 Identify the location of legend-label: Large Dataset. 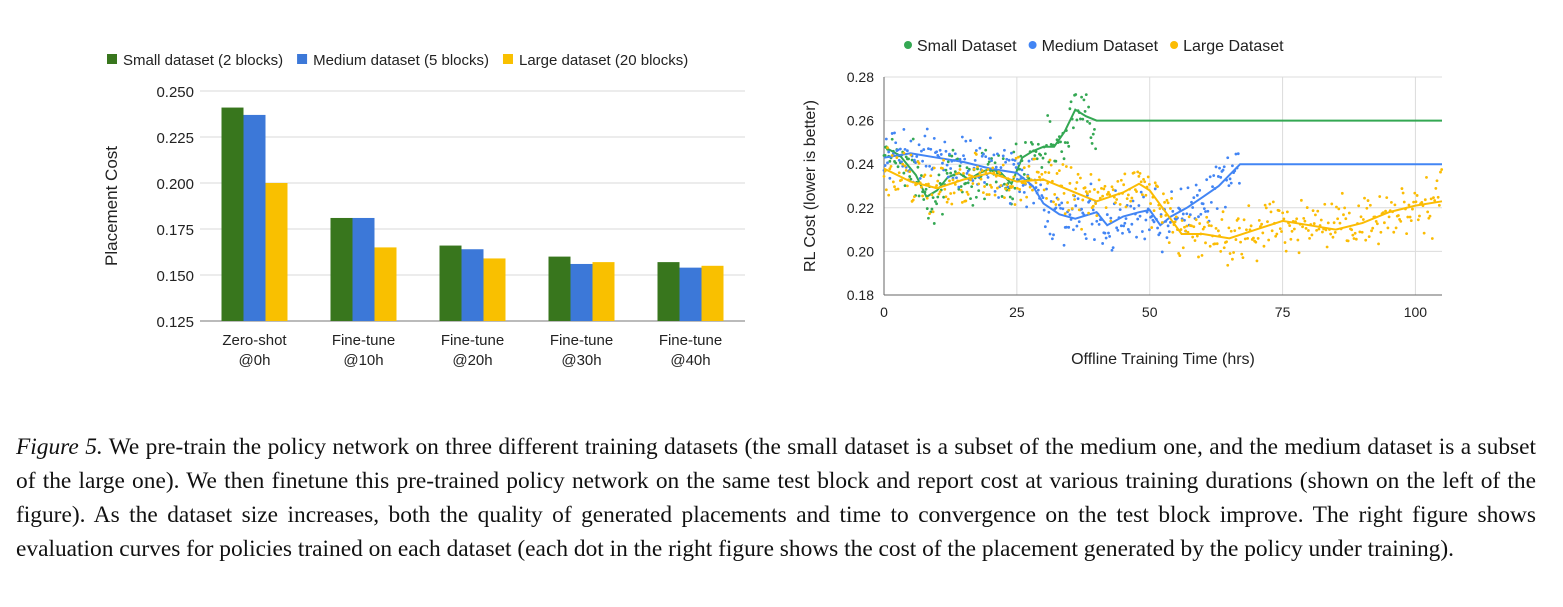
(1233, 46).